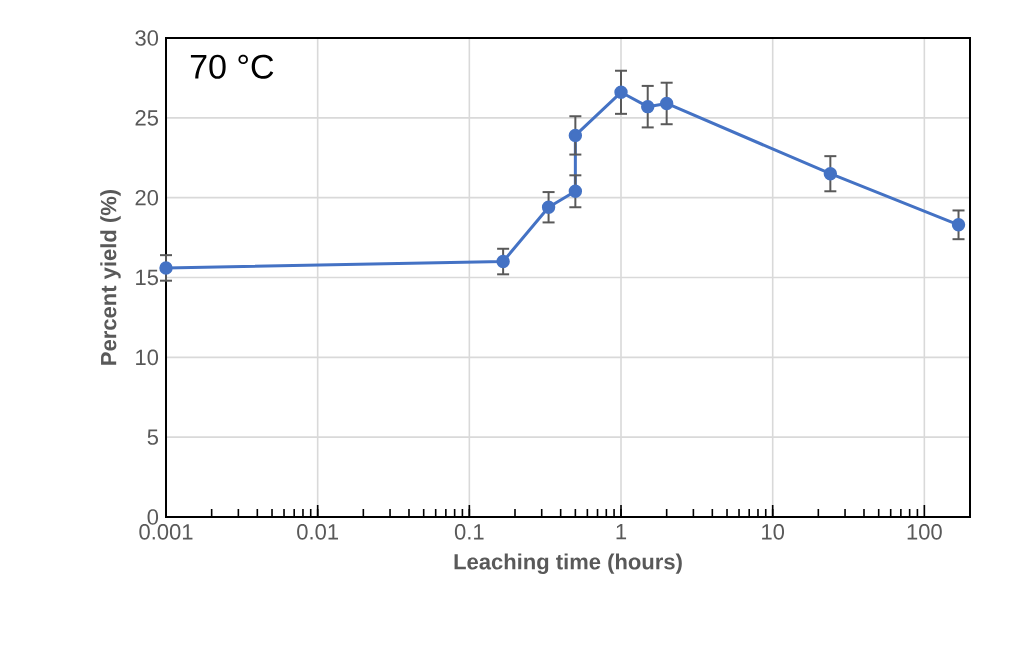  I want to click on x-tick-label: 0.1, so click(469, 532).